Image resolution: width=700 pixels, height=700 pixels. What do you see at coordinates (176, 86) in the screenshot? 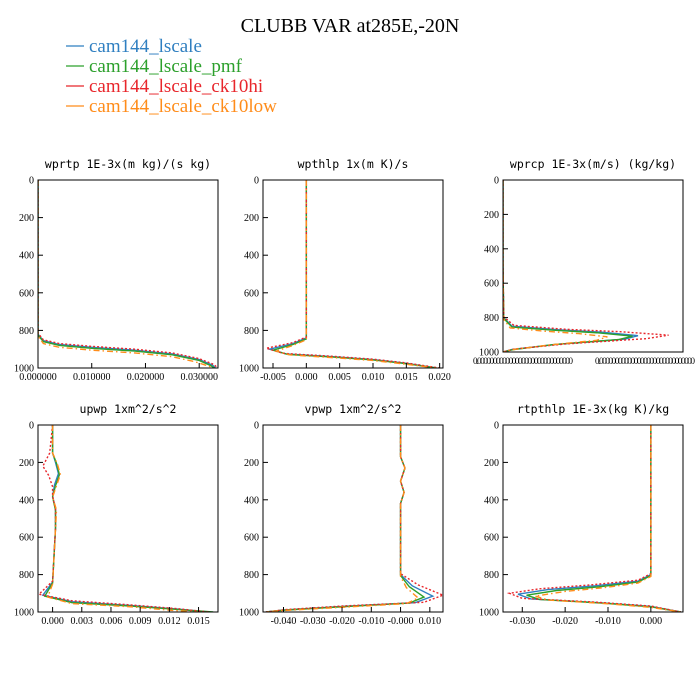
I see `legend-label: cam144_lscale_ck10hi` at bounding box center [176, 86].